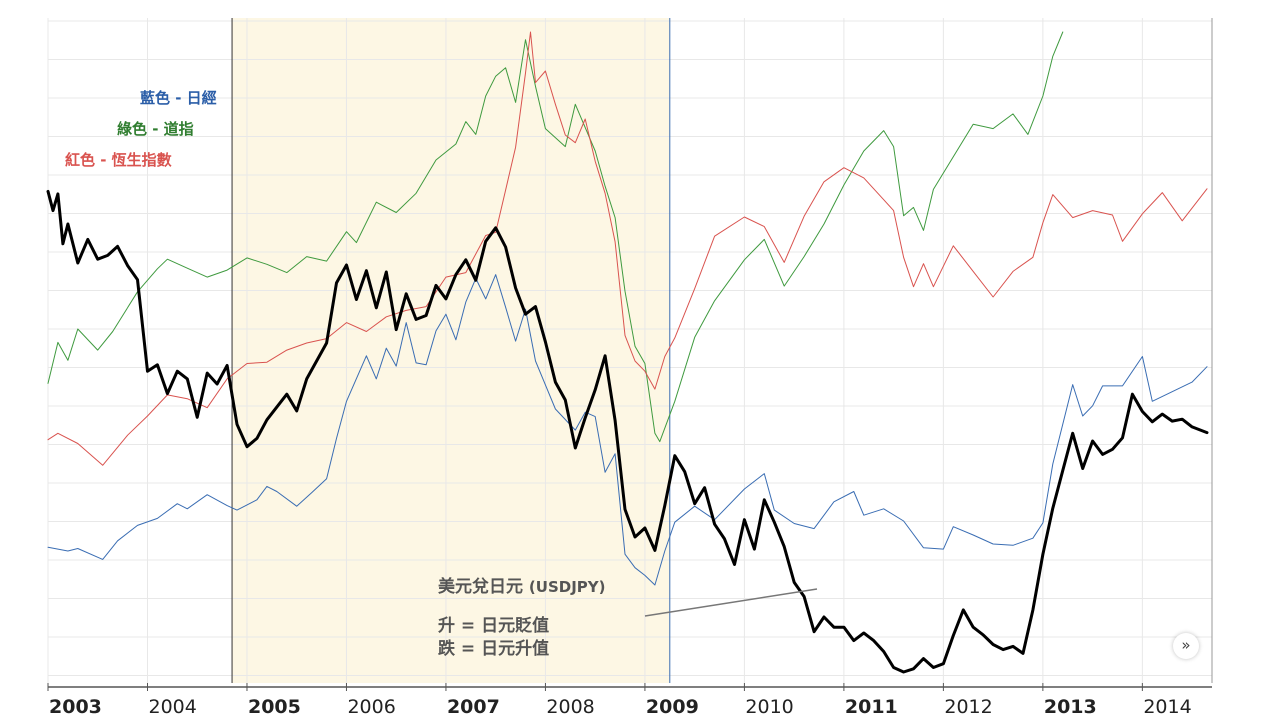  I want to click on x-tick-label: 2012, so click(968, 707).